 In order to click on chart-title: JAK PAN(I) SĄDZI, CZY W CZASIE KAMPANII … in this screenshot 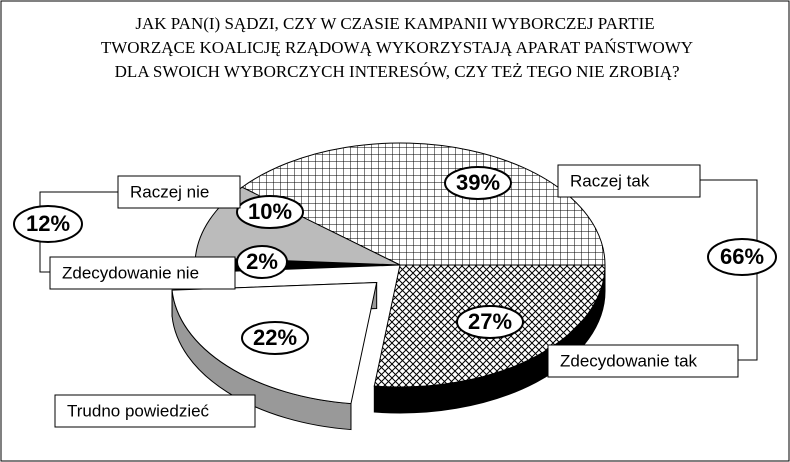, I will do `click(395, 47)`.